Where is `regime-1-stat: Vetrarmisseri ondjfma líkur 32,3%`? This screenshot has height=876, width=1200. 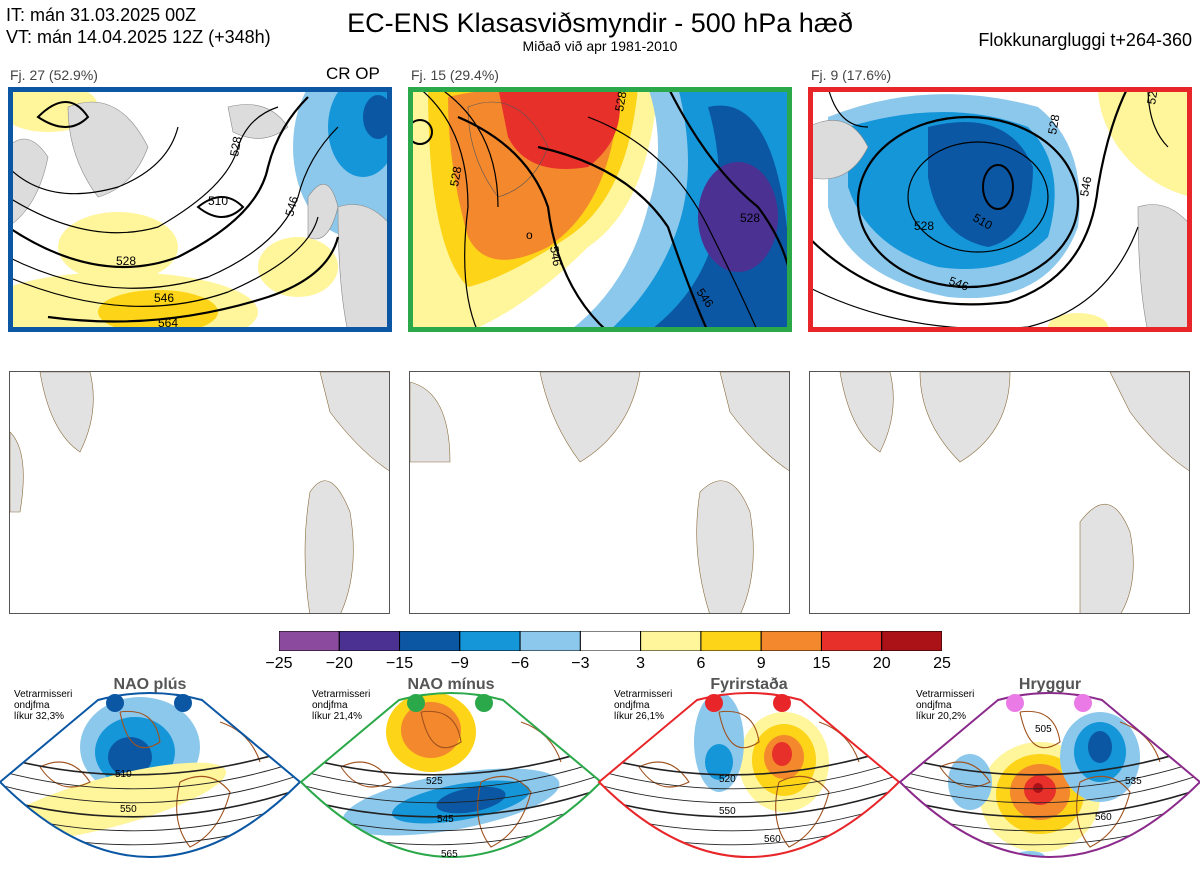 regime-1-stat: Vetrarmisseri ondjfma líkur 32,3% is located at coordinates (43, 705).